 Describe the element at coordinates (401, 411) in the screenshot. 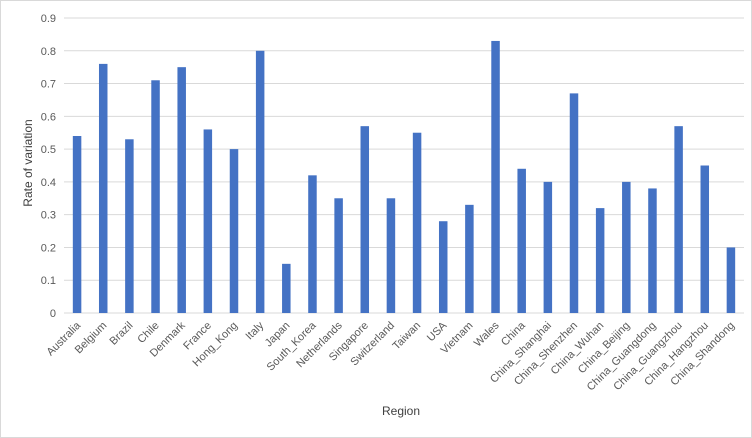

I see `x-axis-title: Region` at that location.